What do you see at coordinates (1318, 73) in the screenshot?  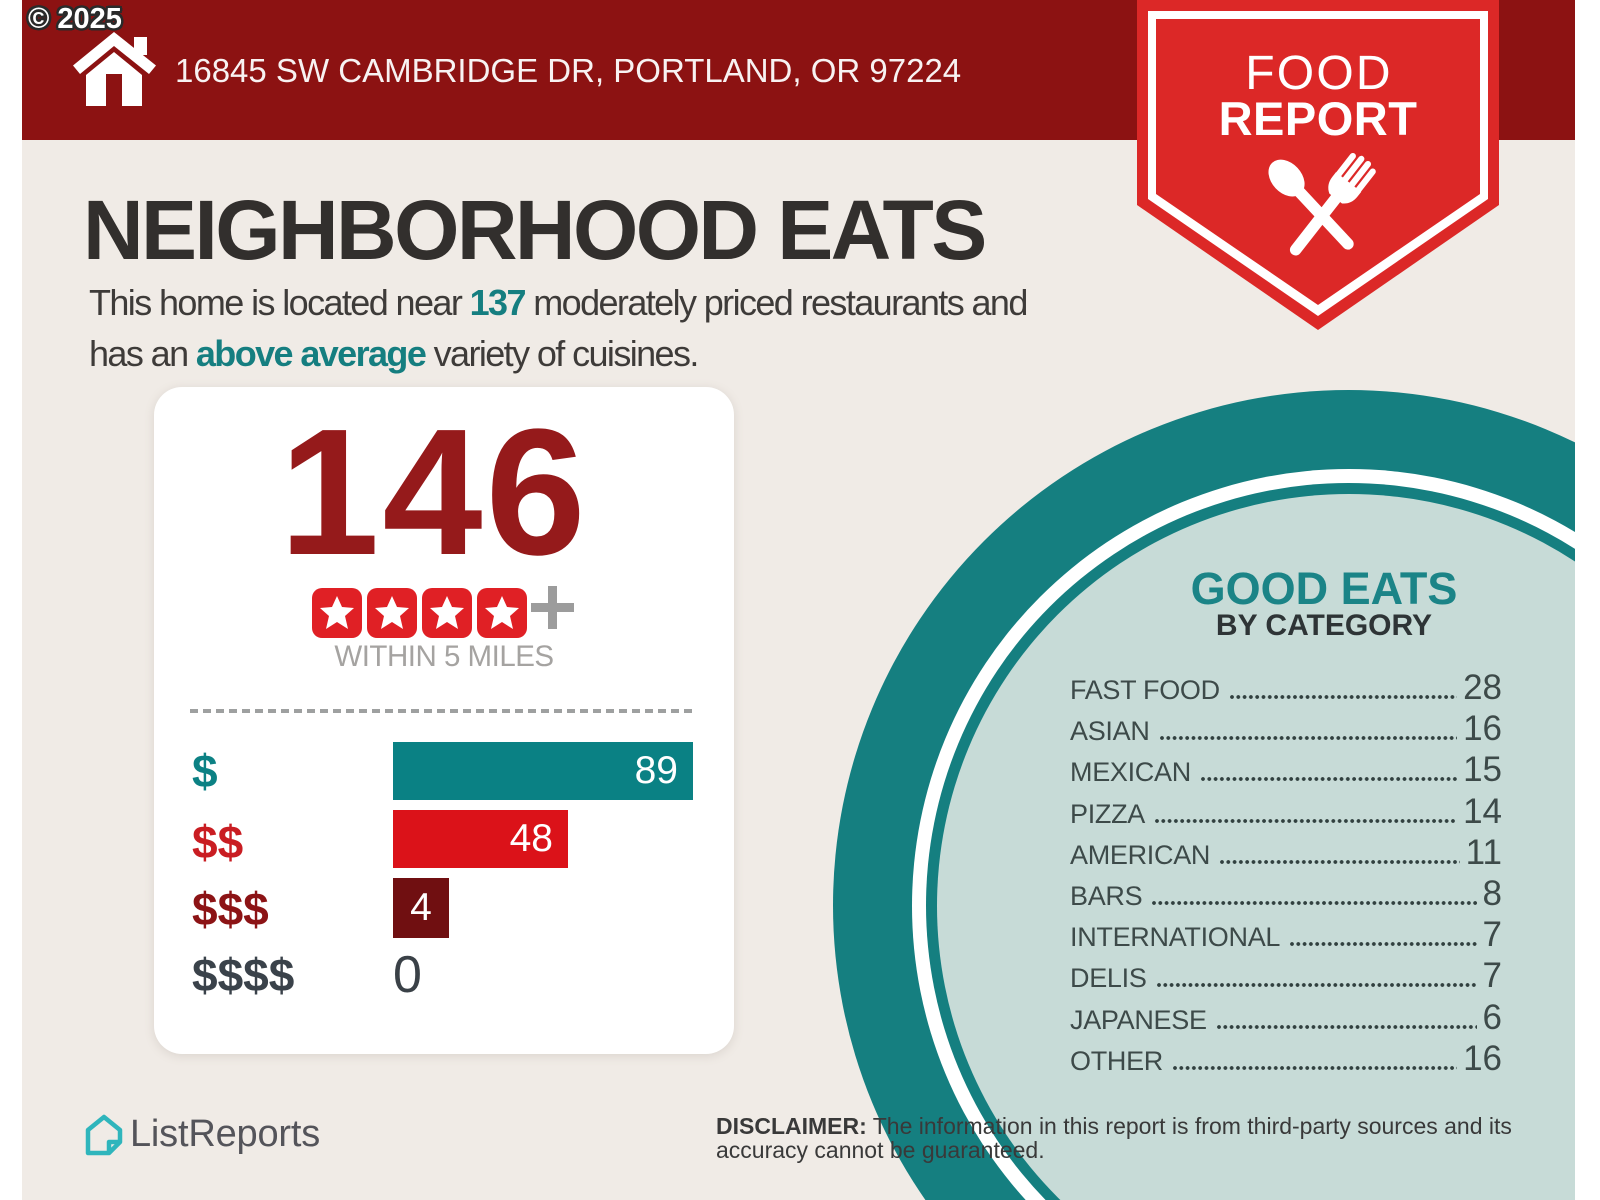 I see `svg-text: FOOD` at bounding box center [1318, 73].